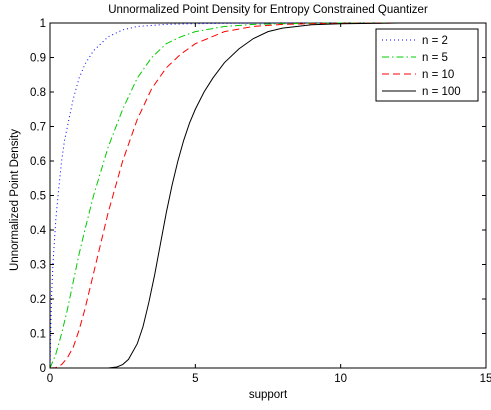  I want to click on x-tick-label: 0, so click(50, 379).